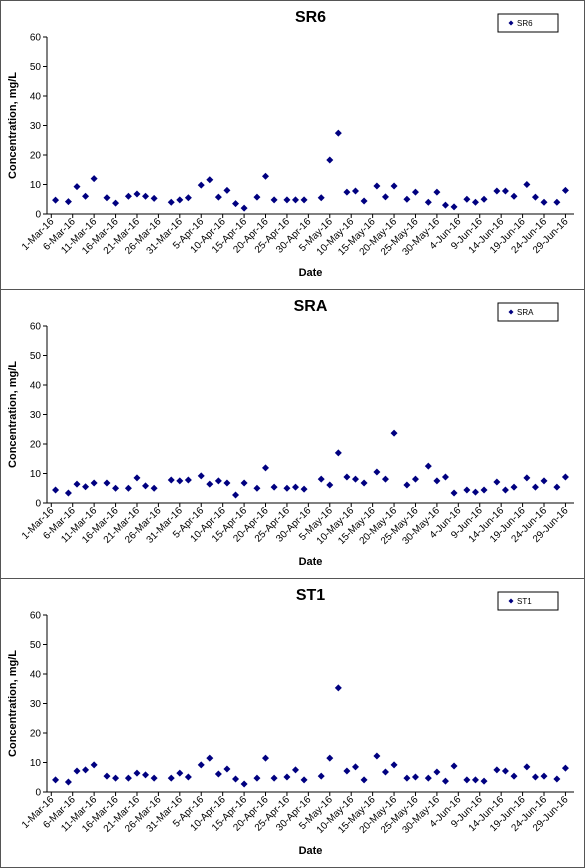  I want to click on y-tick-label: 10, so click(36, 474).